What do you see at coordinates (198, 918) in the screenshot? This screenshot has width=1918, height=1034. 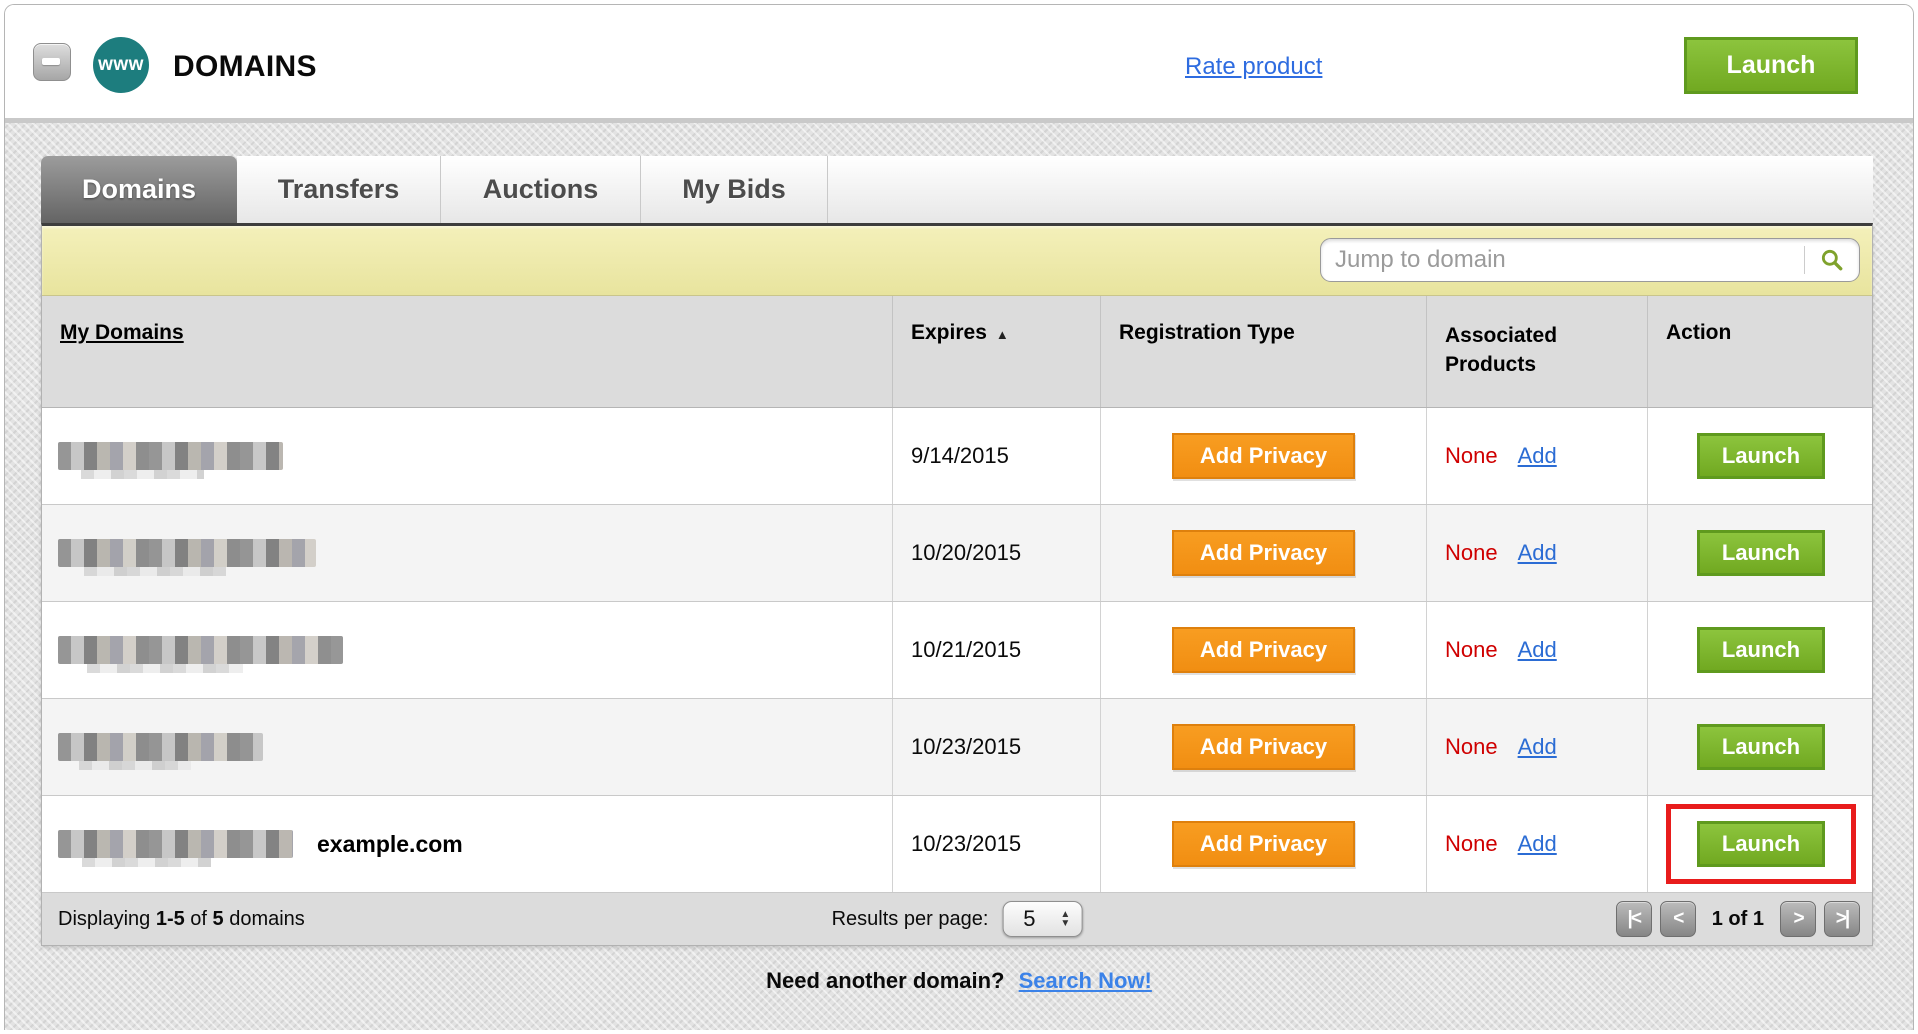 I see `displaying-of: of` at bounding box center [198, 918].